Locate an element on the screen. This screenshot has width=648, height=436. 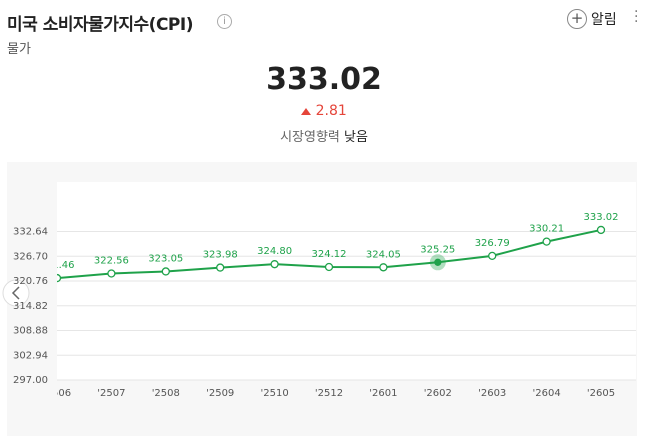
y-tick-label: 297.00 is located at coordinates (30, 380).